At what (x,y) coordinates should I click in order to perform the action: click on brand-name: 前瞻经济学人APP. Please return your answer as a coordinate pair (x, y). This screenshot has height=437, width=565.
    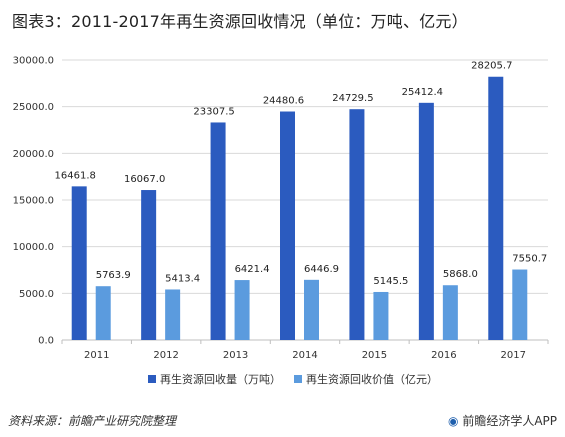
    Looking at the image, I should click on (509, 421).